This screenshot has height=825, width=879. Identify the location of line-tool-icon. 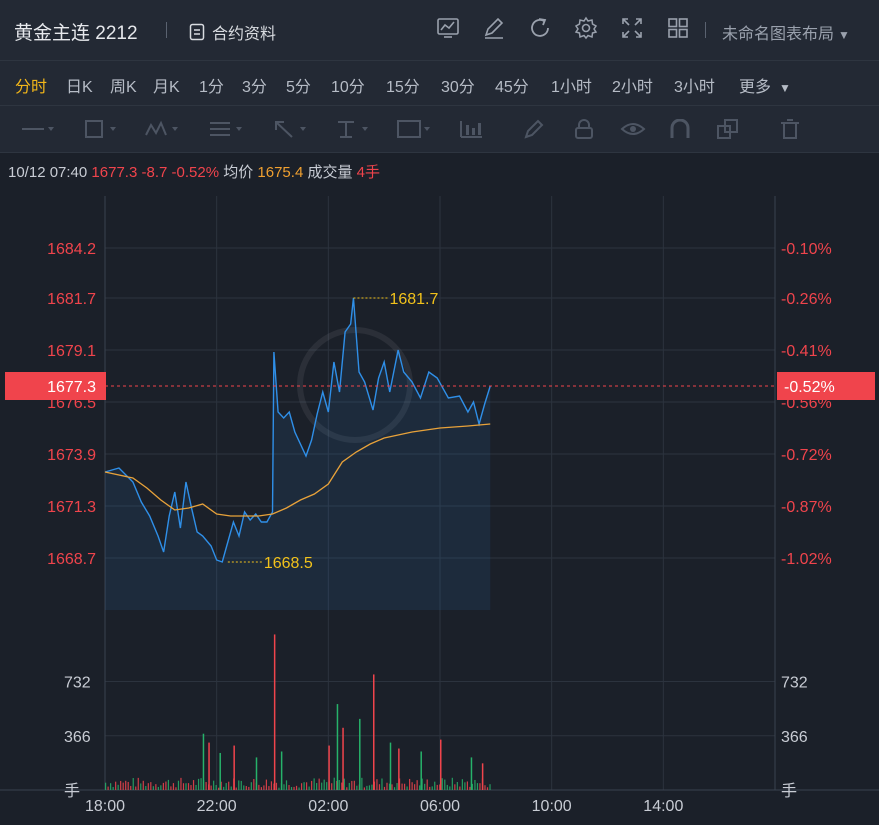
(37, 129).